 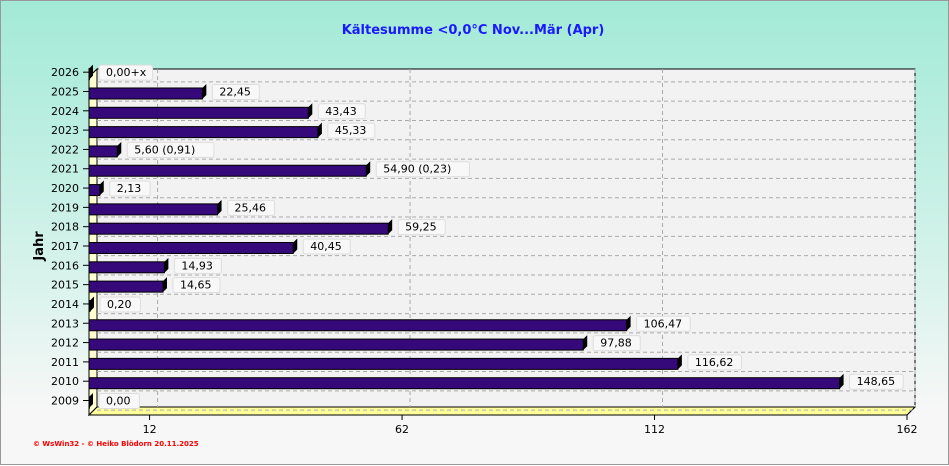 I want to click on y-tick-label: 2012, so click(x=65, y=343).